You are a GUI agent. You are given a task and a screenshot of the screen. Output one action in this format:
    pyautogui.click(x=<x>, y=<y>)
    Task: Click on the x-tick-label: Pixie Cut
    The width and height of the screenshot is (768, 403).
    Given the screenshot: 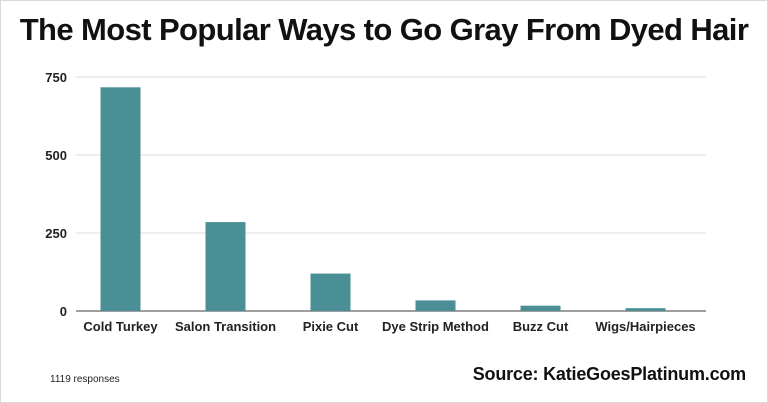 What is the action you would take?
    pyautogui.click(x=331, y=326)
    